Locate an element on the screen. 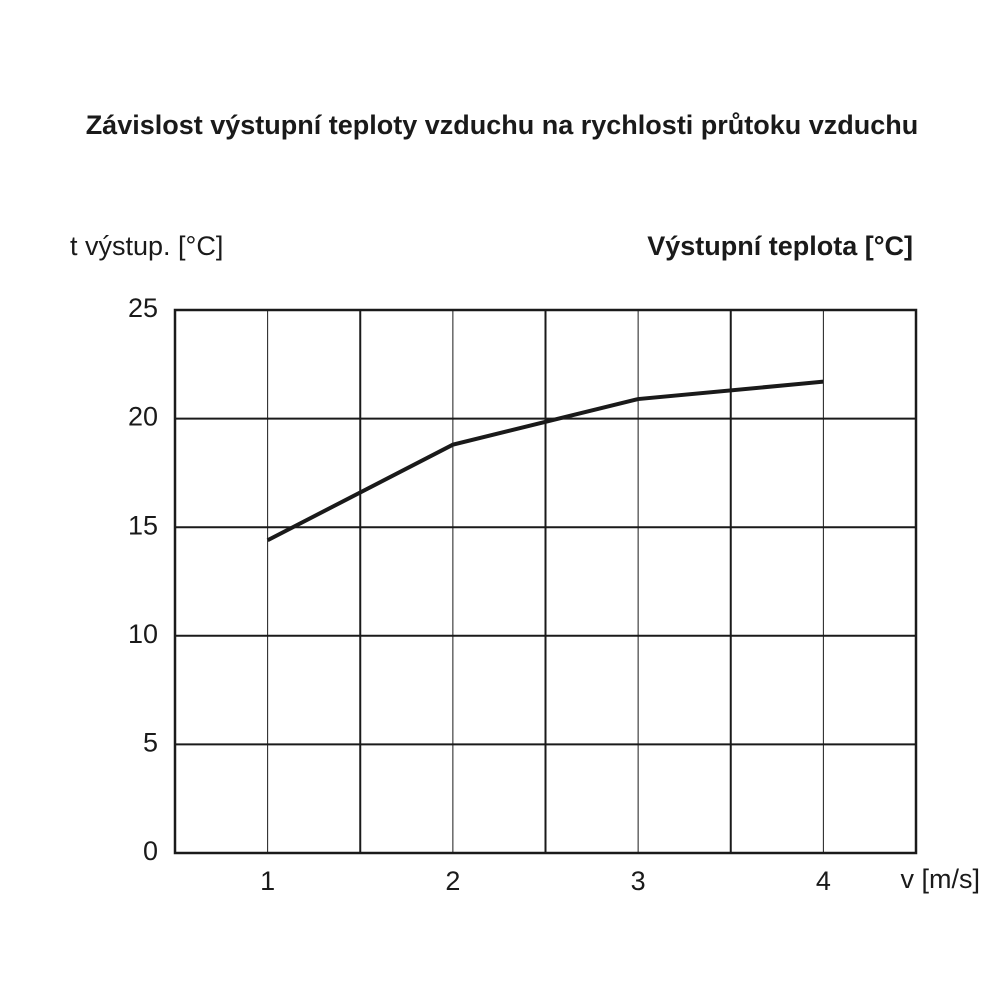  y-tick-label: 15 is located at coordinates (143, 525).